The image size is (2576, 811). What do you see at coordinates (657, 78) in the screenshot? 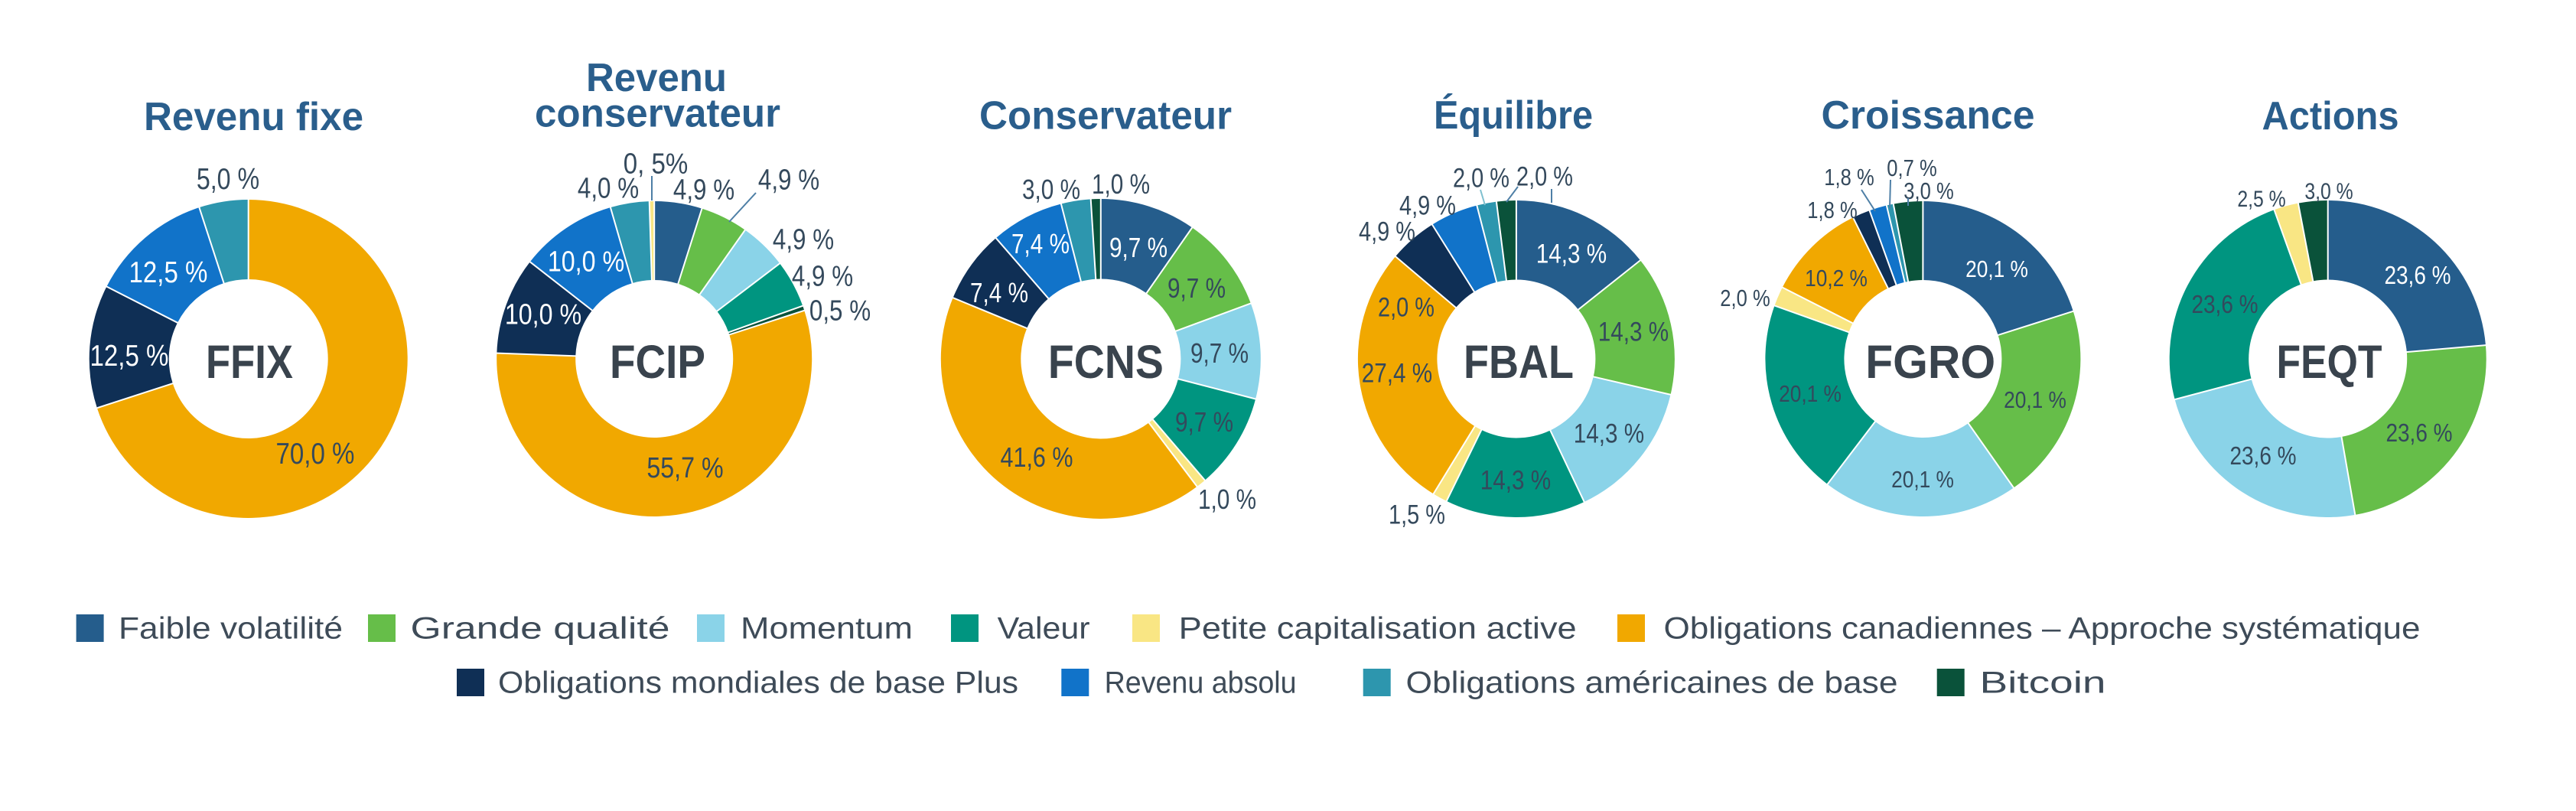
I see `svg-text: Revenu` at bounding box center [657, 78].